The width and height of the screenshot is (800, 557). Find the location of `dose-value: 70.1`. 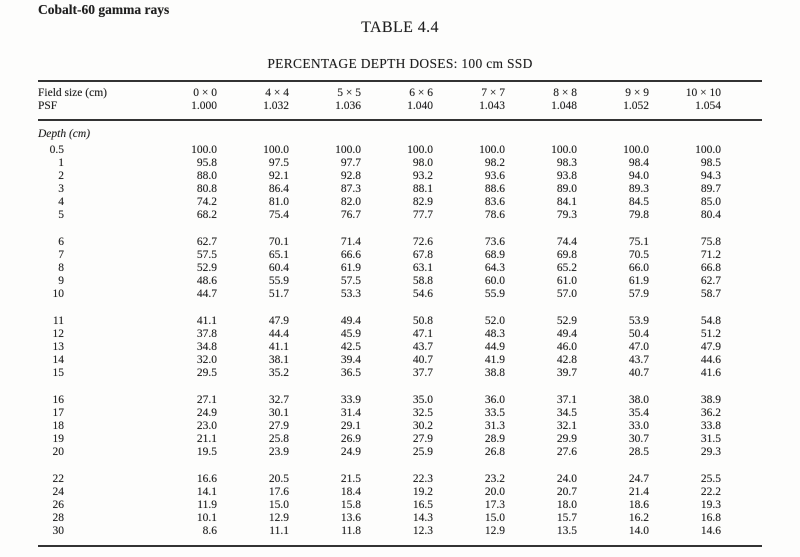

dose-value: 70.1 is located at coordinates (278, 242).